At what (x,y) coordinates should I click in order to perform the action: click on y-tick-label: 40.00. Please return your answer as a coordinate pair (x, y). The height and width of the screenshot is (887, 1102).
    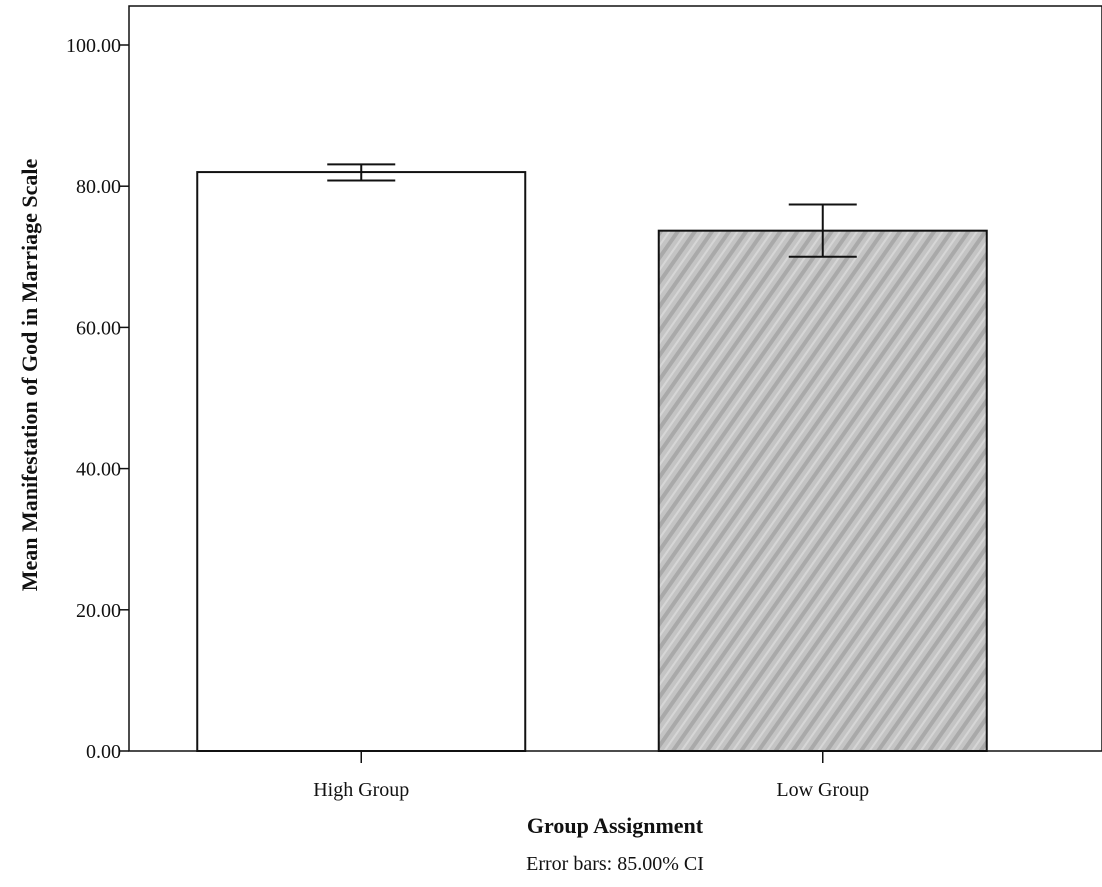
    Looking at the image, I should click on (98, 470).